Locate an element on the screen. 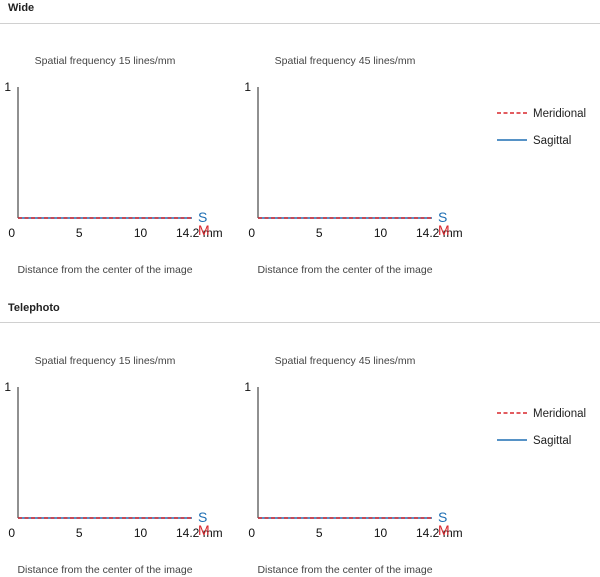 The width and height of the screenshot is (600, 577). chart-0-1-y-tick-label: 1 is located at coordinates (247, 87).